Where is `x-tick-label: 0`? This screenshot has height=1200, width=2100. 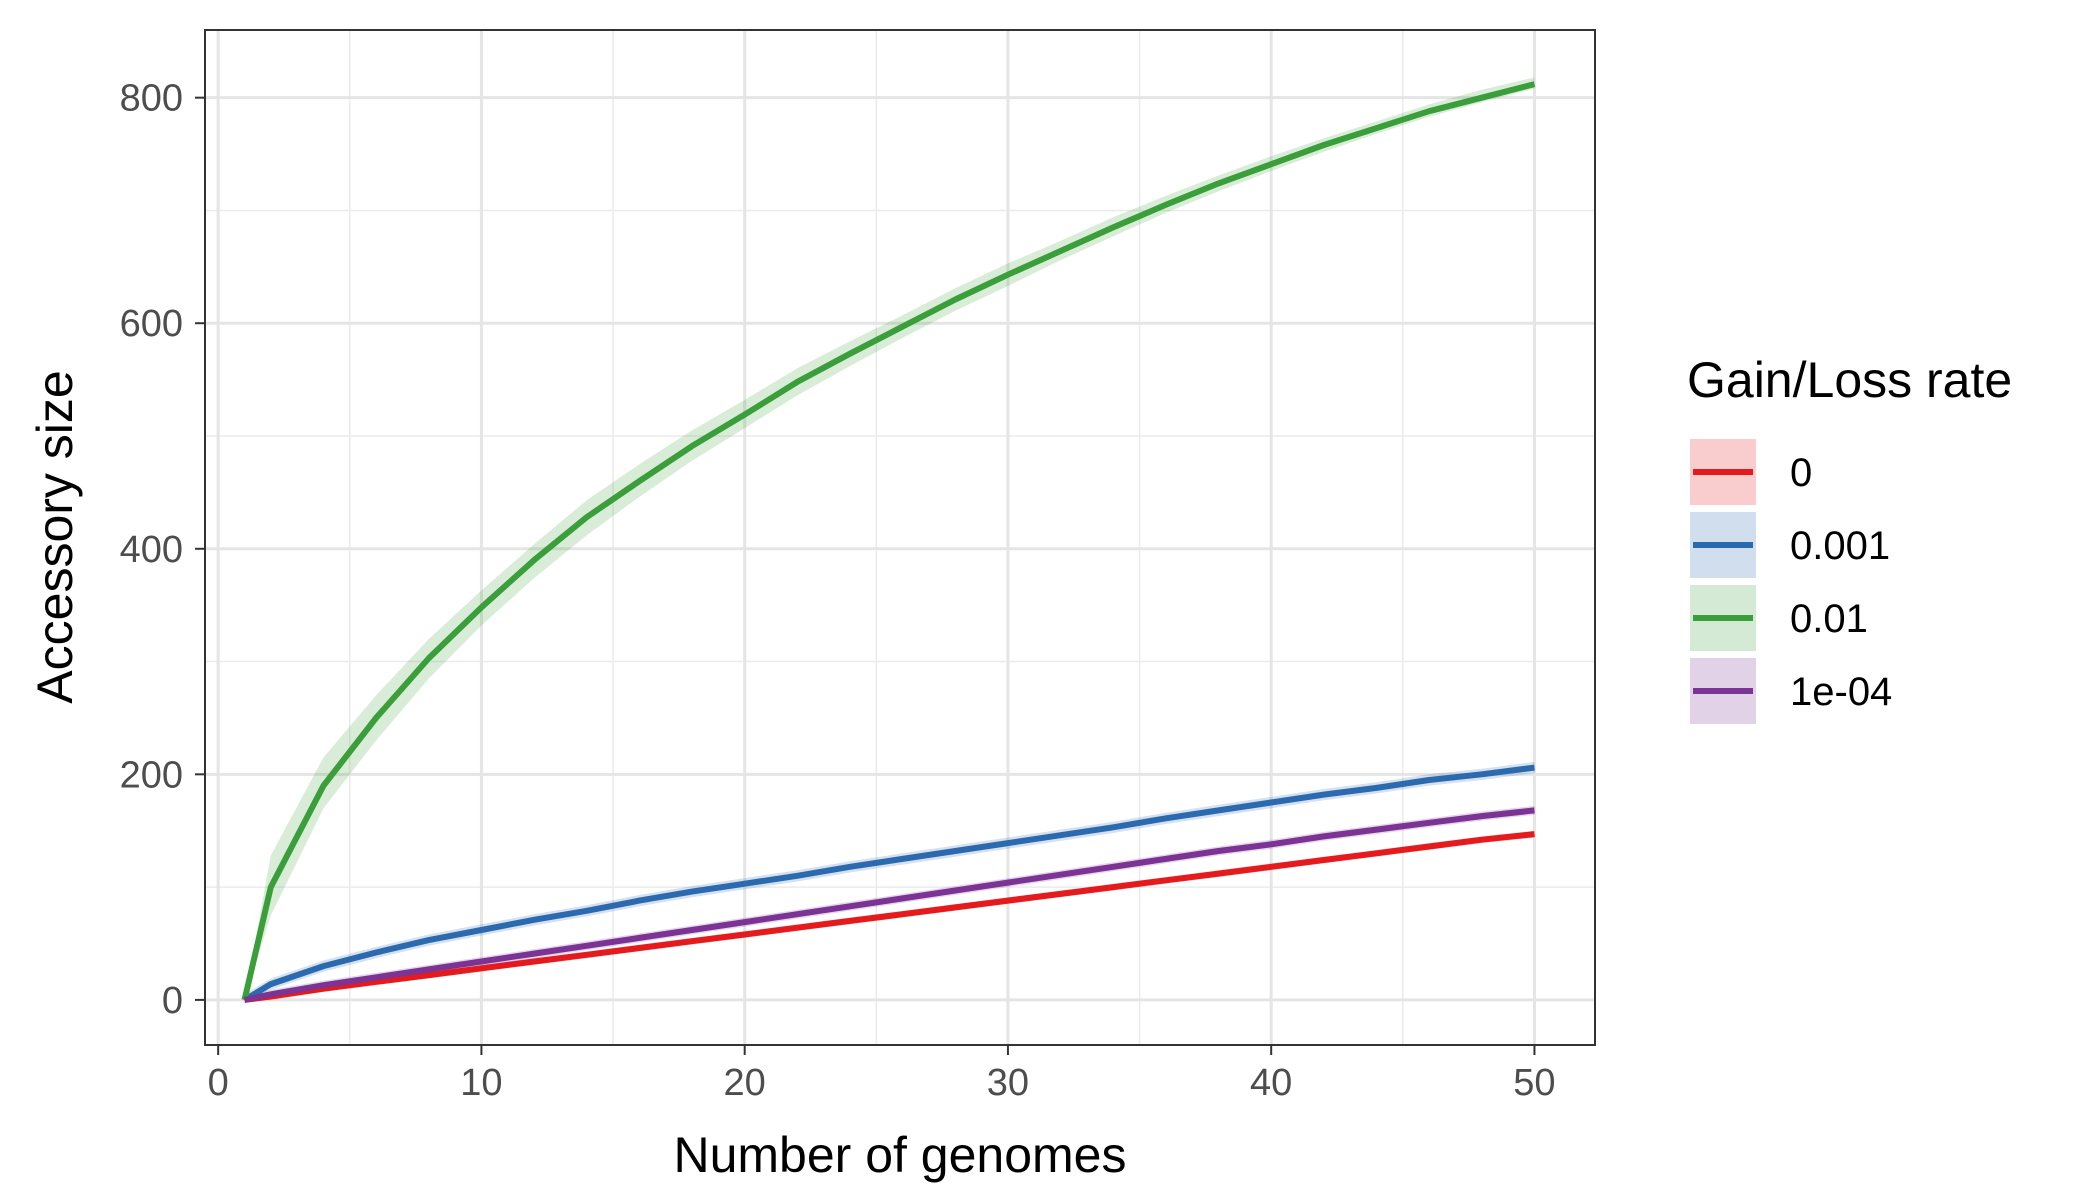 x-tick-label: 0 is located at coordinates (218, 1083).